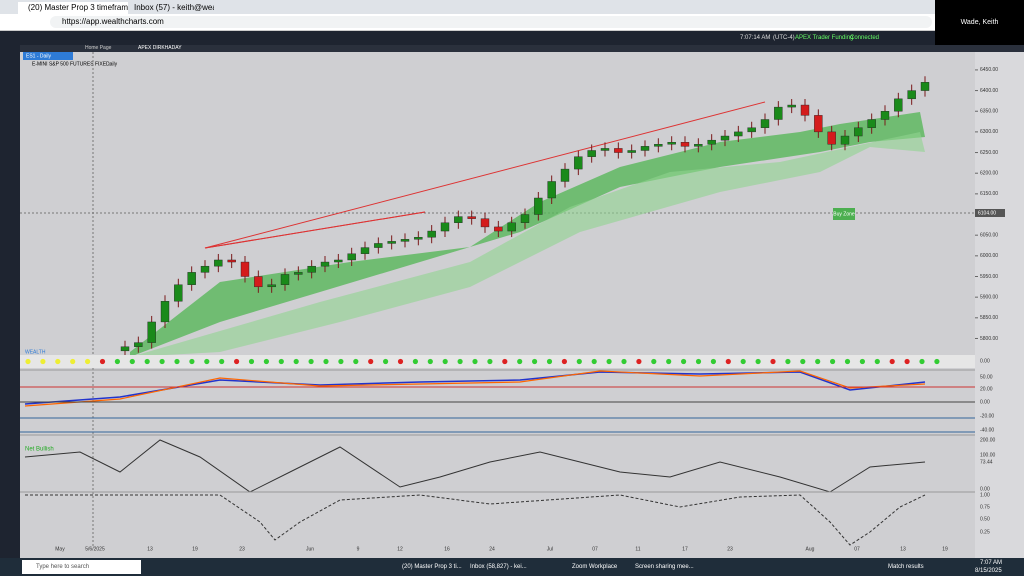  Describe the element at coordinates (475, 520) in the screenshot. I see `probability` at that location.